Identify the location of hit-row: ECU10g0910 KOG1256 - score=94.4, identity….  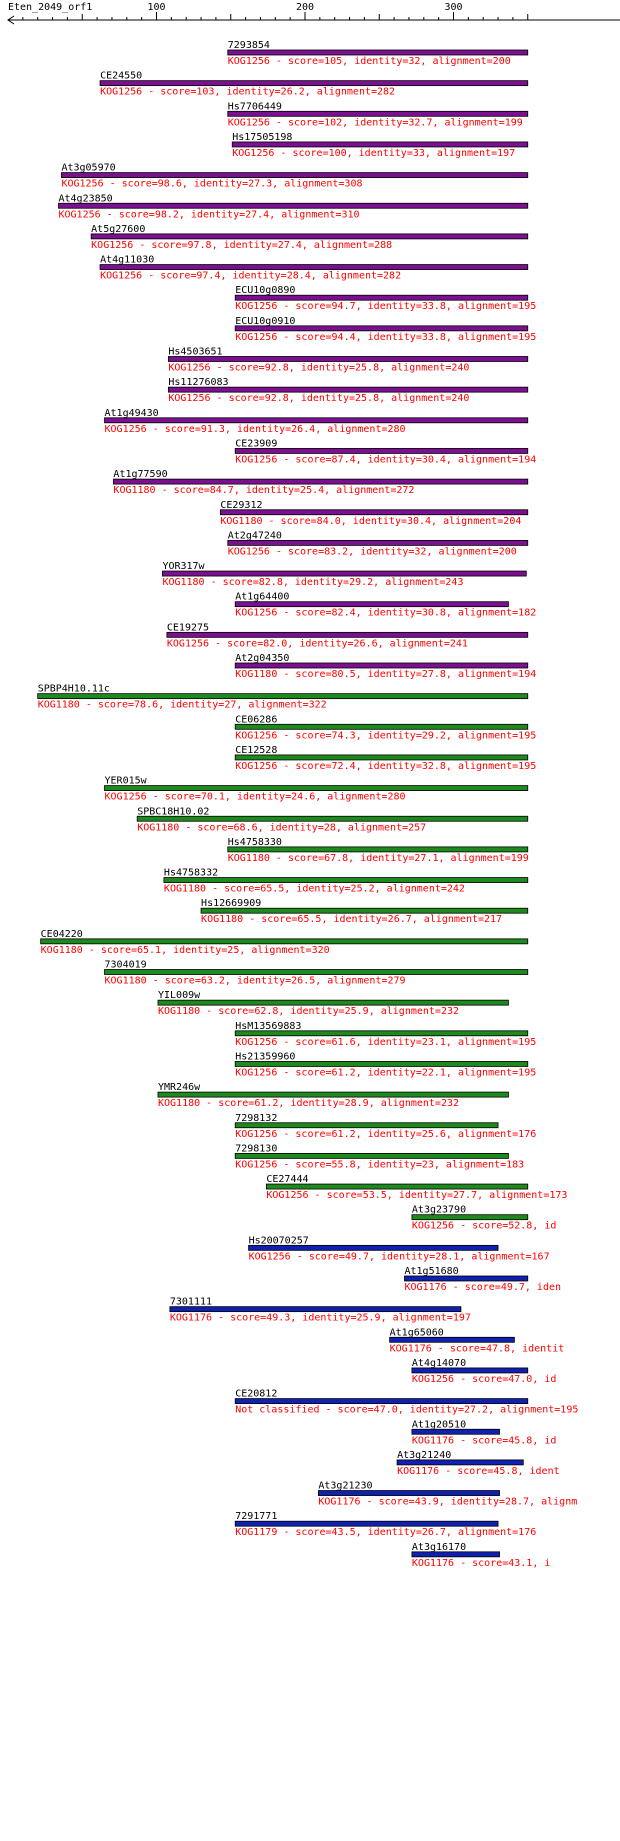
(385, 329).